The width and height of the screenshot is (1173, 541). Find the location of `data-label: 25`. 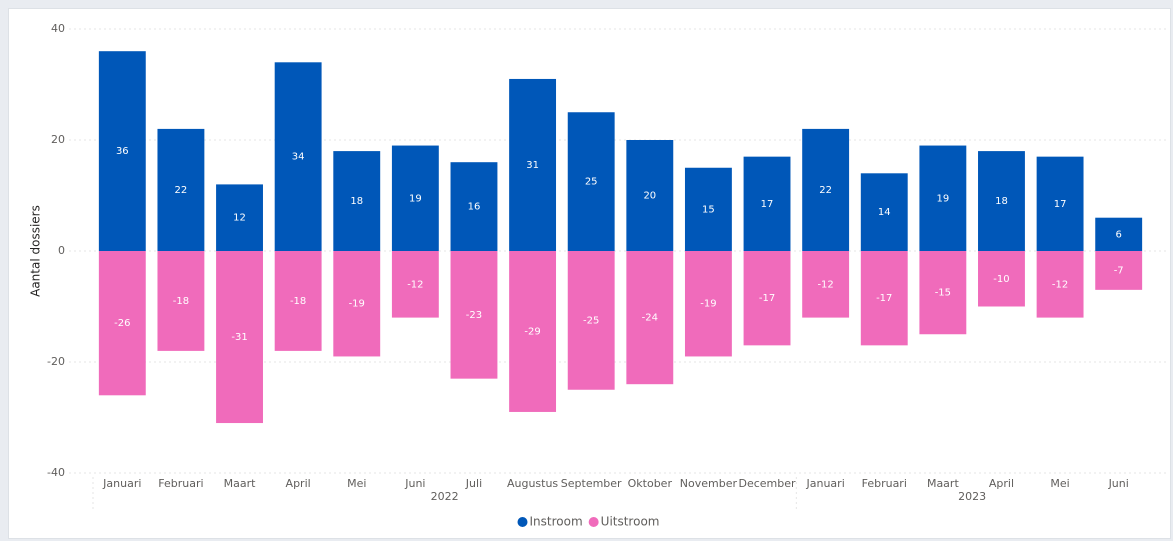

data-label: 25 is located at coordinates (591, 182).